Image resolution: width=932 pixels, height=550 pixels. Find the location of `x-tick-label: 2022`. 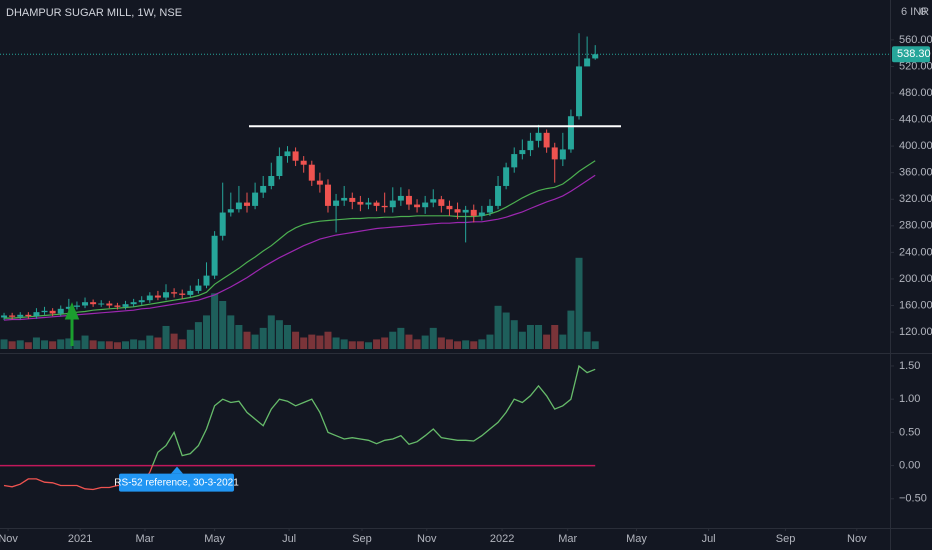

x-tick-label: 2022 is located at coordinates (502, 539).